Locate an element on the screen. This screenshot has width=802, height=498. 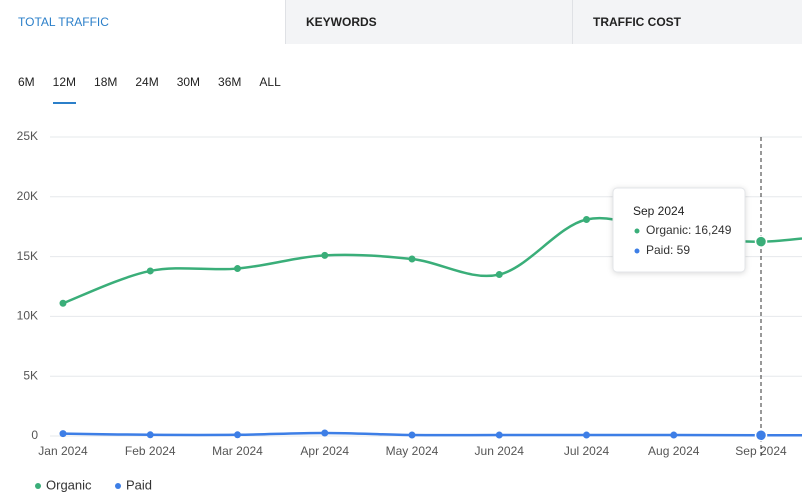
y-tick-label: 5K is located at coordinates (30, 375).